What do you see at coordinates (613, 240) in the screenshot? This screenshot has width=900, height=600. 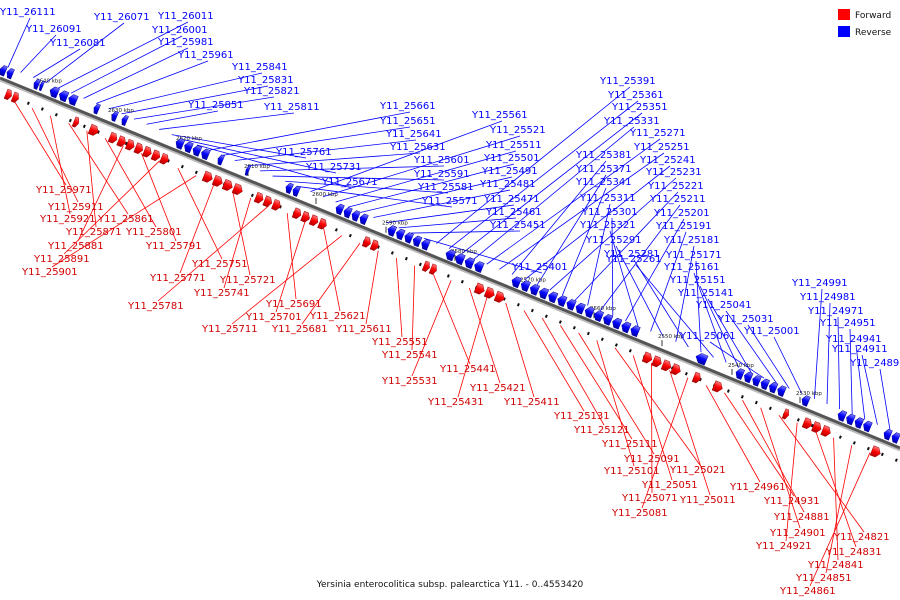 I see `reverse-gene-label: Y11_25291` at bounding box center [613, 240].